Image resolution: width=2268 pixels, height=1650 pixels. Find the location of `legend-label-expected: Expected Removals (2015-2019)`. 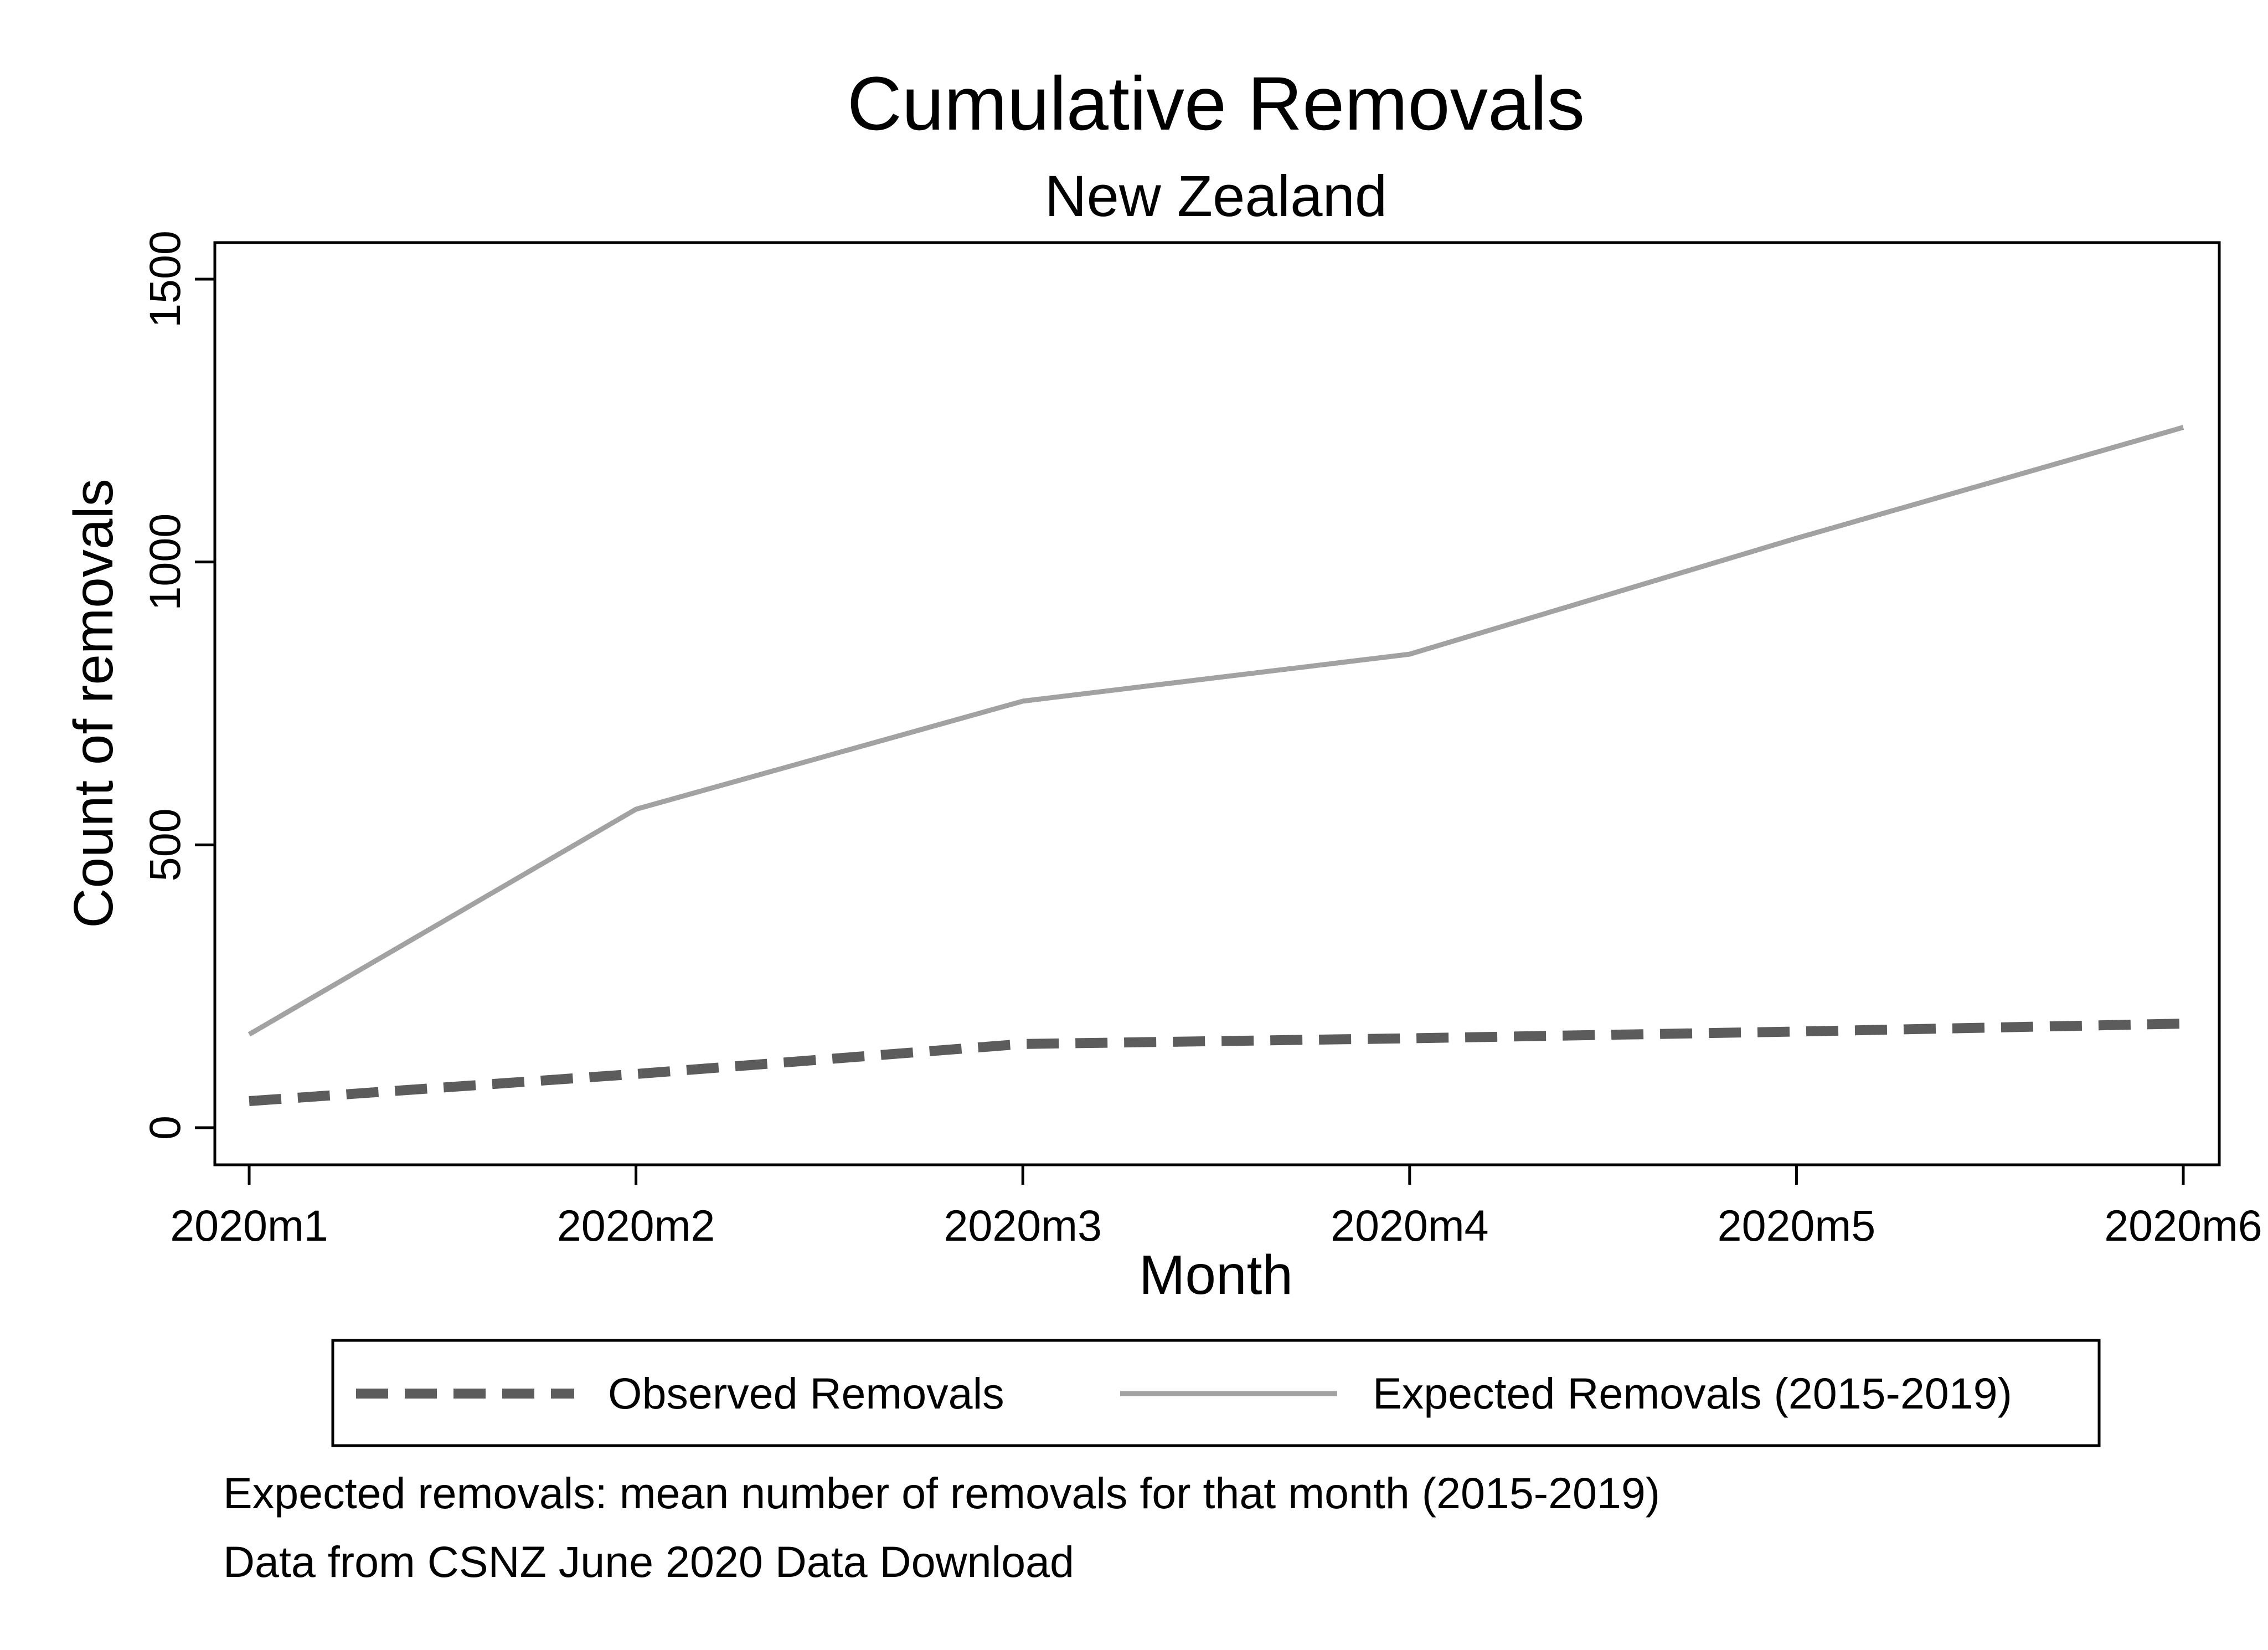

legend-label-expected: Expected Removals (2015-2019) is located at coordinates (1692, 1393).